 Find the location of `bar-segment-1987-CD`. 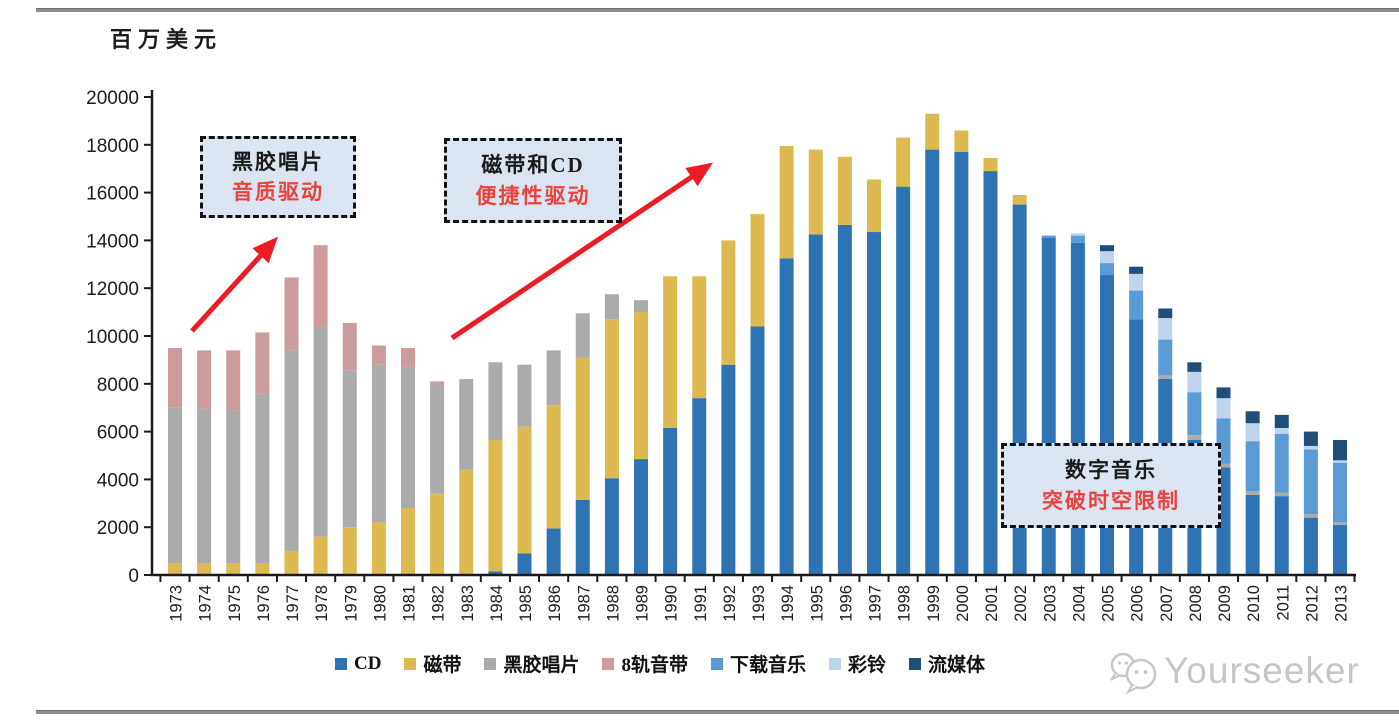

bar-segment-1987-CD is located at coordinates (582, 537).